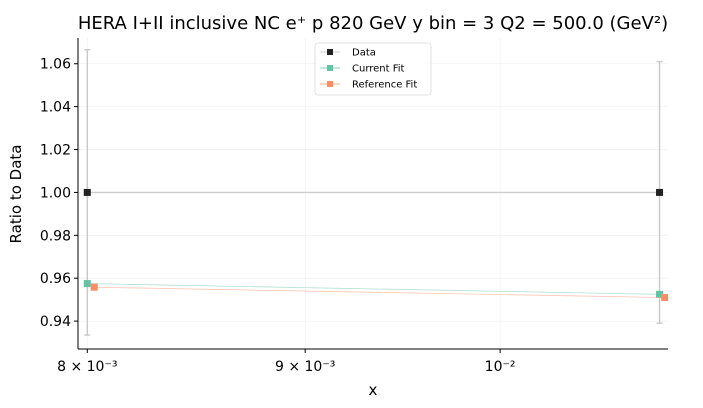 The height and width of the screenshot is (408, 703). What do you see at coordinates (55, 279) in the screenshot?
I see `y-tick-label: 0.96` at bounding box center [55, 279].